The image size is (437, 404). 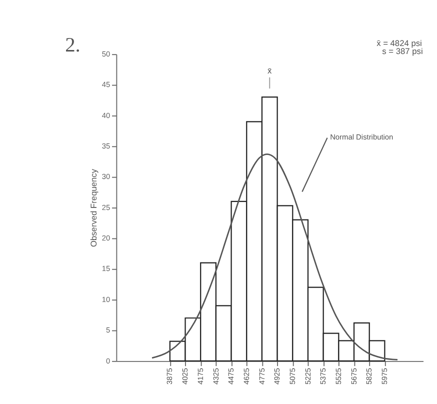 What do you see at coordinates (106, 299) in the screenshot?
I see `y-tick-label: 10` at bounding box center [106, 299].